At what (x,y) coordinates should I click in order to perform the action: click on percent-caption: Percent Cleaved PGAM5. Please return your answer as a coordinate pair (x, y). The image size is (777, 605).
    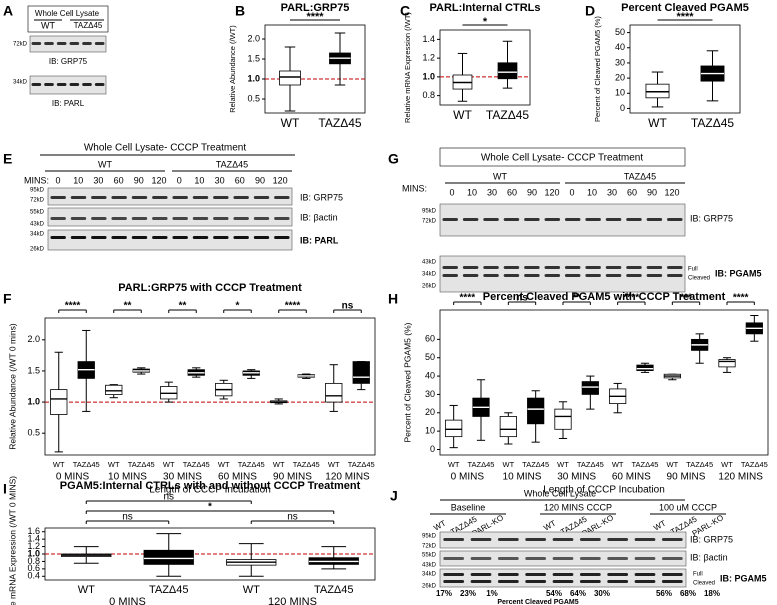
    Looking at the image, I should click on (537, 602).